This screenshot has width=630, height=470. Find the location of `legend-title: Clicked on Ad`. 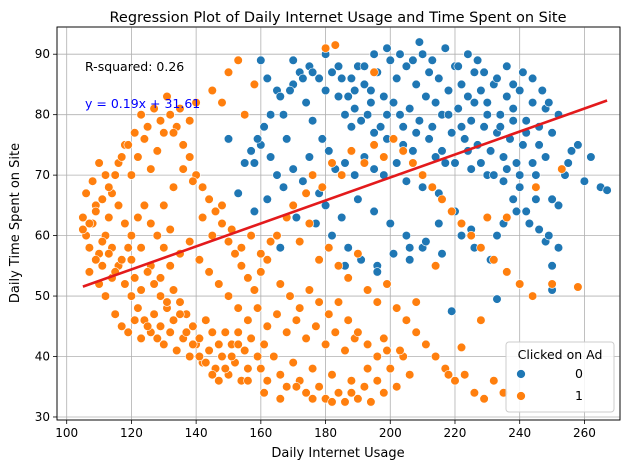

legend-title: Clicked on Ad is located at coordinates (560, 354).